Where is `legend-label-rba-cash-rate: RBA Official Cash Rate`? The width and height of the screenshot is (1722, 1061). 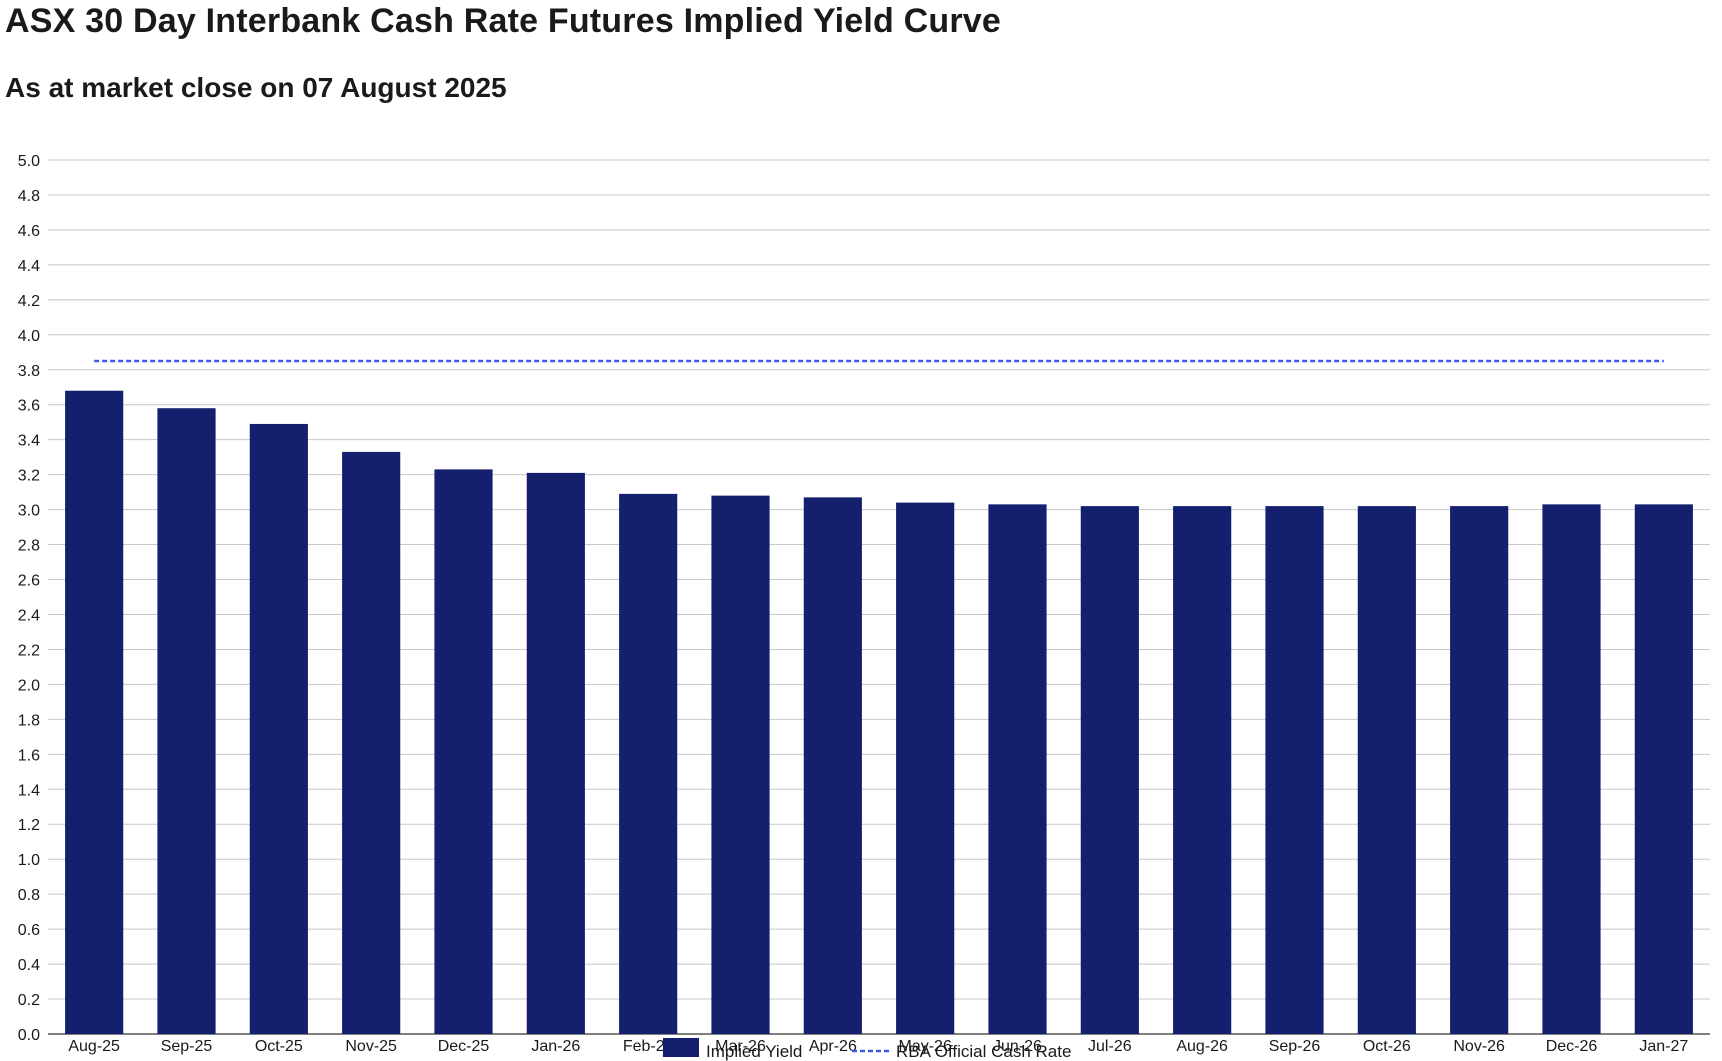 legend-label-rba-cash-rate: RBA Official Cash Rate is located at coordinates (983, 1051).